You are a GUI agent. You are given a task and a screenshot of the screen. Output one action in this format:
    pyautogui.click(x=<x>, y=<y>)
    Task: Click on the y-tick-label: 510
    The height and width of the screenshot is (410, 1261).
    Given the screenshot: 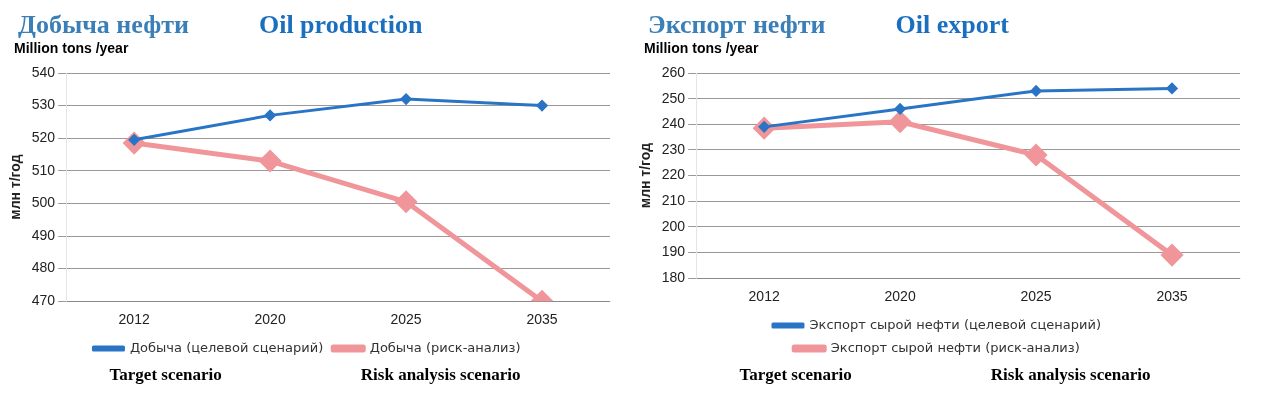 What is the action you would take?
    pyautogui.click(x=43, y=169)
    